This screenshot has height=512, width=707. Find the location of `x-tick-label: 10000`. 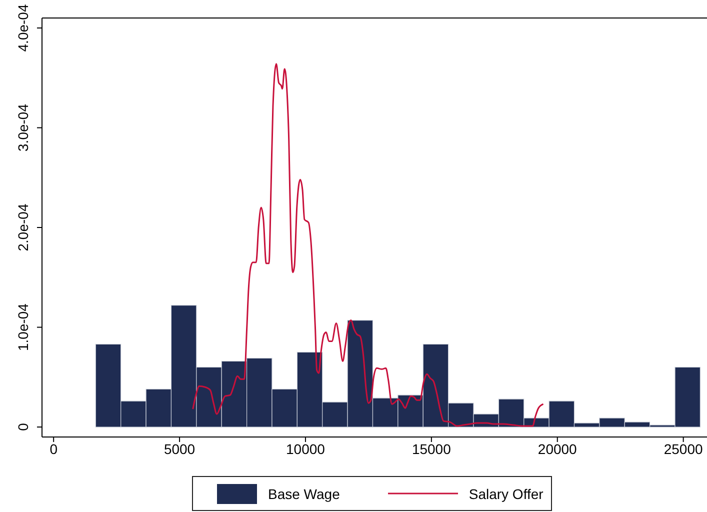

x-tick-label: 10000 is located at coordinates (306, 448).